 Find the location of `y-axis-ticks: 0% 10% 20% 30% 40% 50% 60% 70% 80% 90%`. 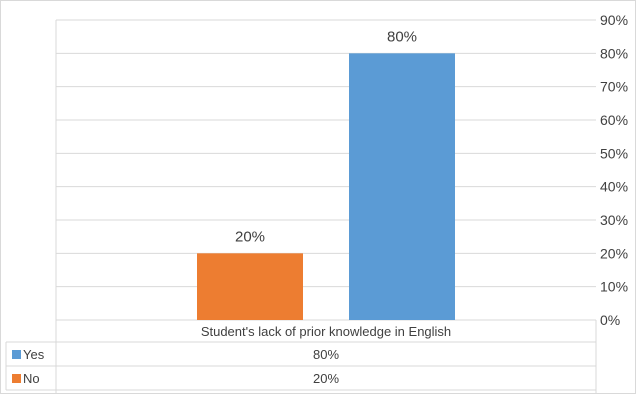

y-axis-ticks: 0% 10% 20% 30% 40% 50% 60% 70% 80% 90% is located at coordinates (614, 170).